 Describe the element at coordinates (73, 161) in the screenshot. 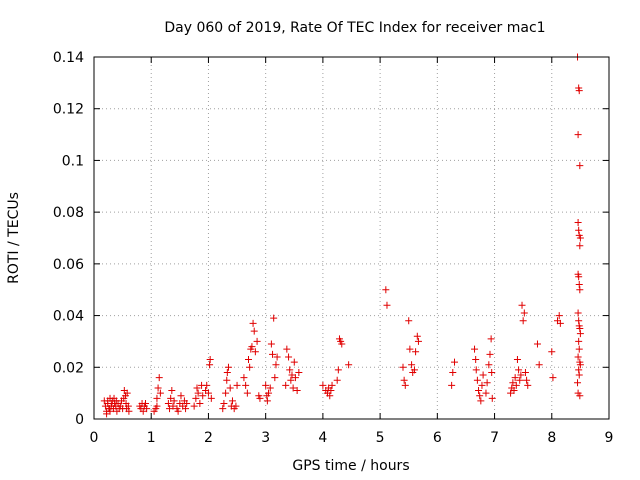

I see `y-tick-label: 0.1` at that location.